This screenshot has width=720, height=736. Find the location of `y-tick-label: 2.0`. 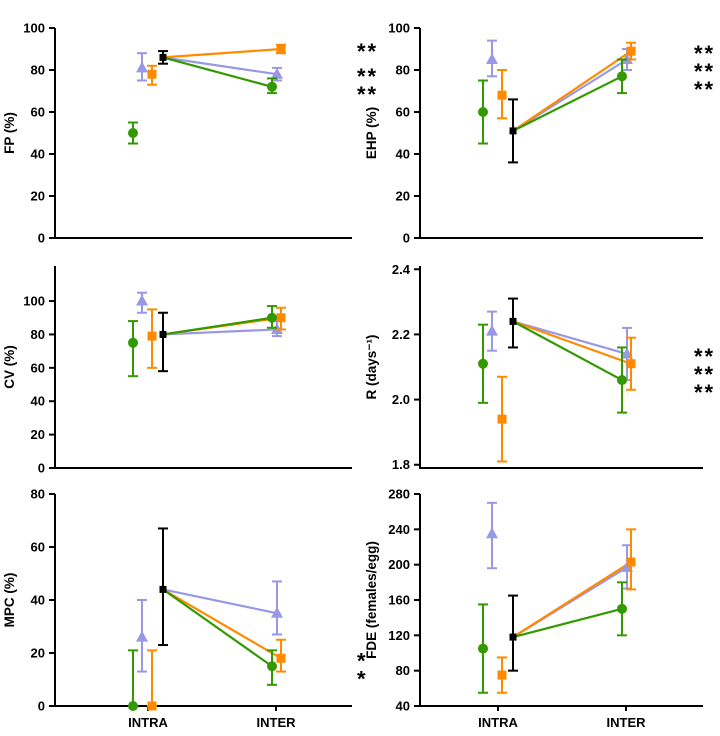

y-tick-label: 2.0 is located at coordinates (401, 399).